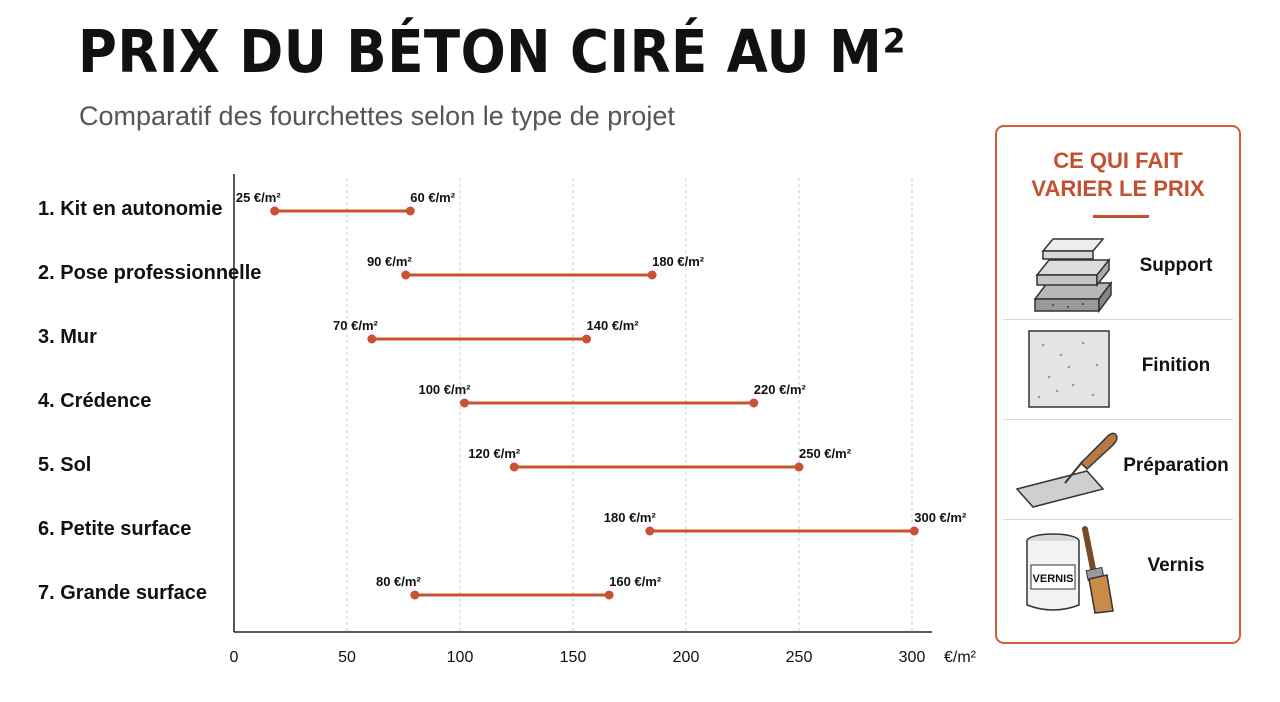 Image resolution: width=1280 pixels, height=702 pixels. I want to click on category-label: 3. Mur, so click(67, 337).